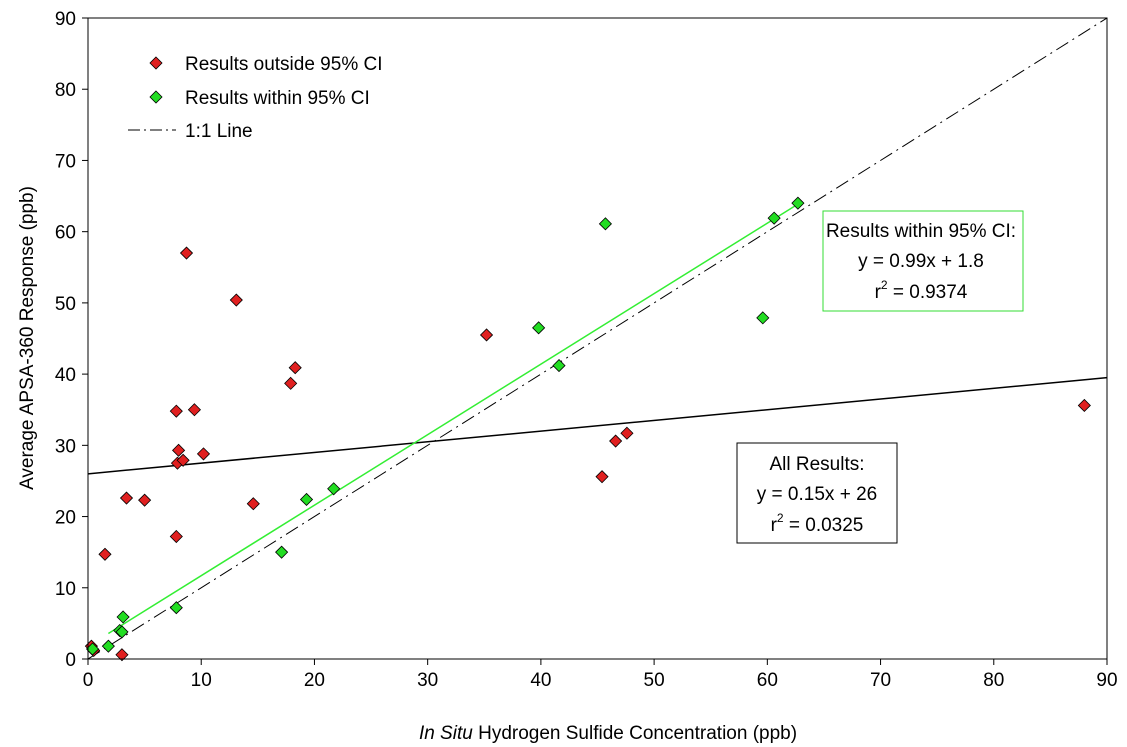 This screenshot has height=747, width=1127. I want to click on annotation-within-ci-box, so click(923, 261).